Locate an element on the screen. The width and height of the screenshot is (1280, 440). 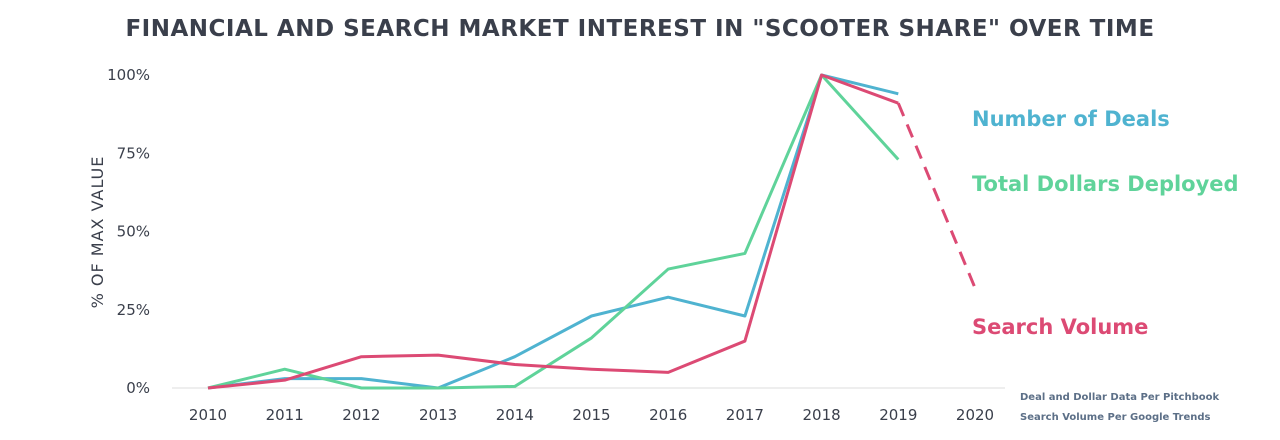
series-projection-line is located at coordinates (936, 195).